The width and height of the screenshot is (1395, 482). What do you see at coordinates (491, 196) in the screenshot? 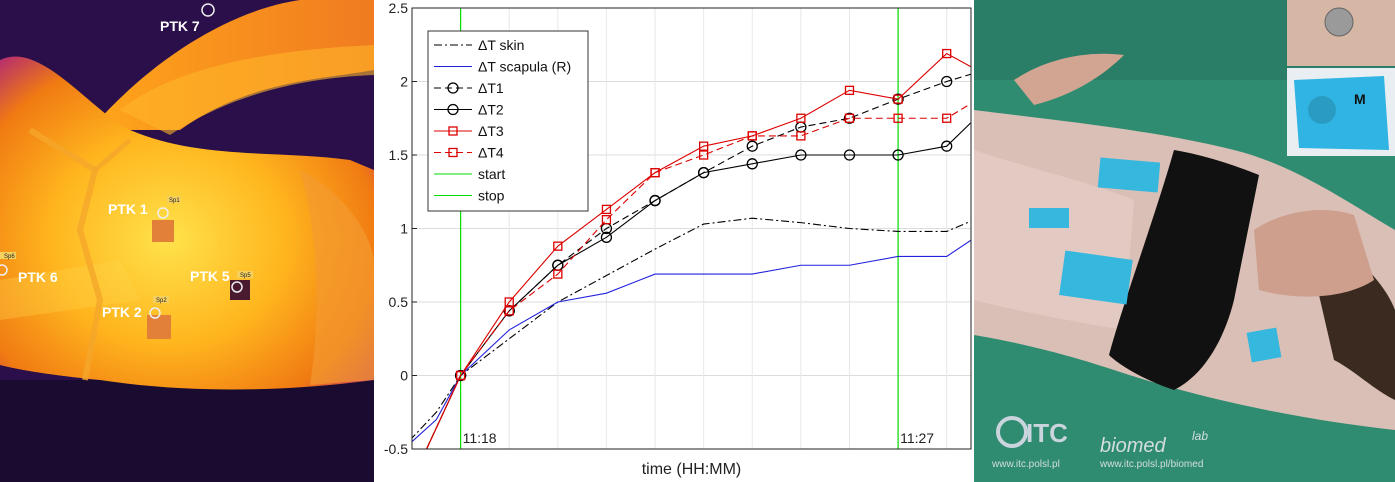
I see `legend-label: stop` at bounding box center [491, 196].